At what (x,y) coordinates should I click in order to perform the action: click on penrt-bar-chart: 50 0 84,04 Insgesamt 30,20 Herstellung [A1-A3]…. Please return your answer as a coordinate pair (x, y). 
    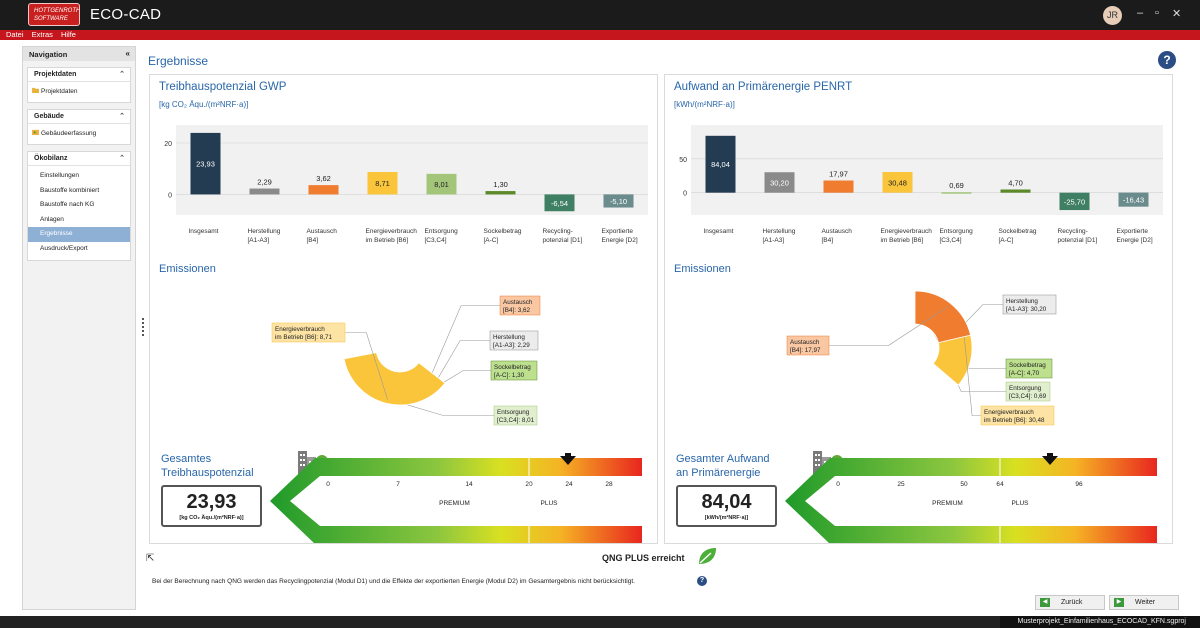
    Looking at the image, I should click on (921, 184).